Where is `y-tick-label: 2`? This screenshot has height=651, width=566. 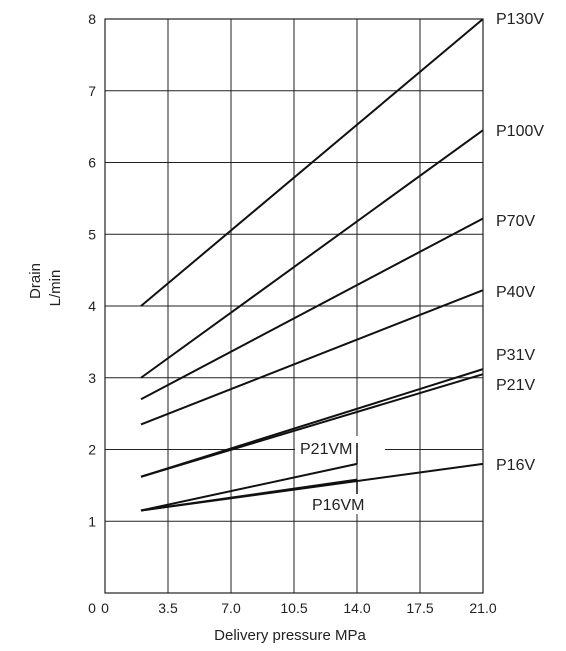
y-tick-label: 2 is located at coordinates (92, 450).